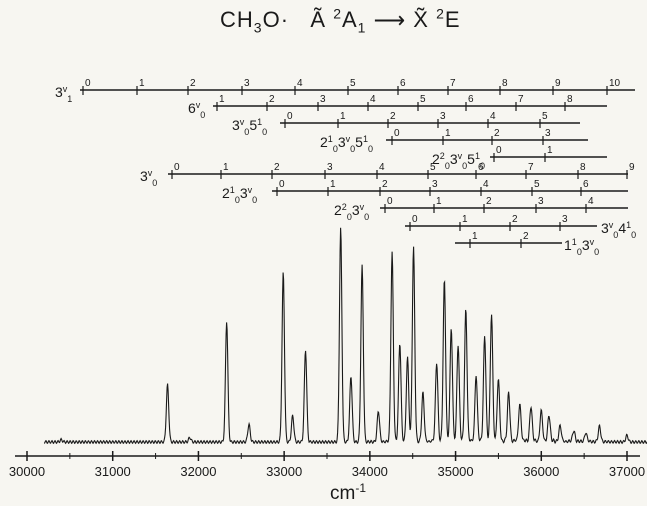 This screenshot has height=506, width=647. Describe the element at coordinates (346, 144) in the screenshot. I see `progression-label: 2103v0510` at that location.